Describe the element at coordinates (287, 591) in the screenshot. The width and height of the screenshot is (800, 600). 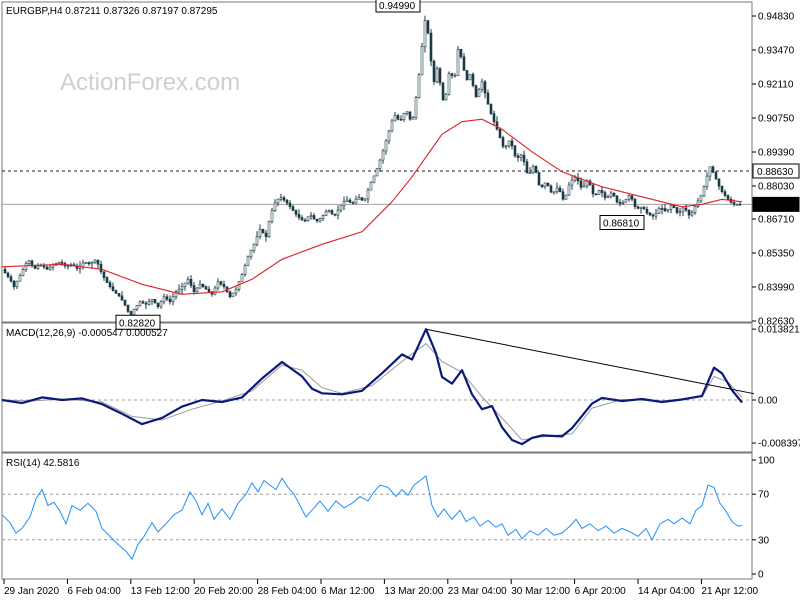
I see `time-tick-label: 28 Feb 04:00` at that location.